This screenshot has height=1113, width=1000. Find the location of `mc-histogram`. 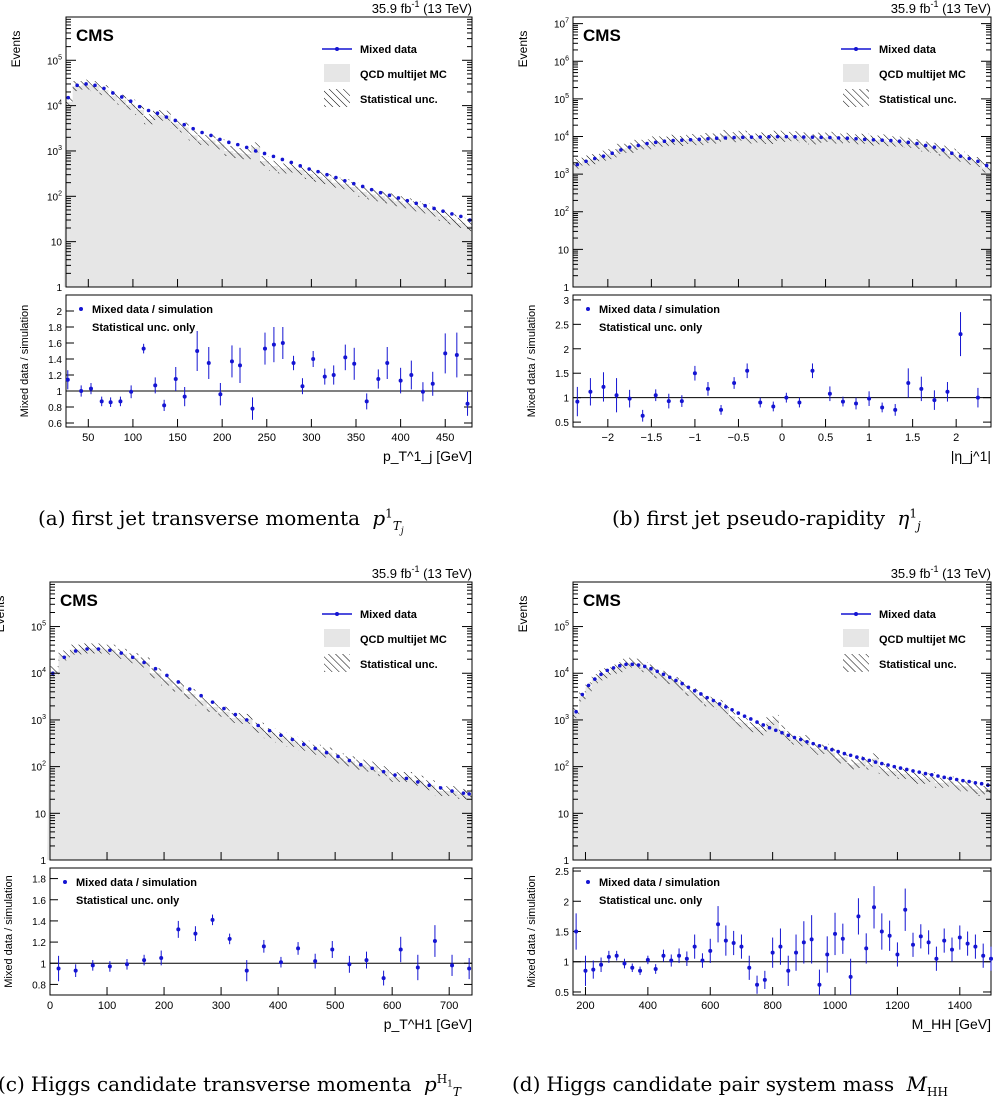

mc-histogram is located at coordinates (782, 761).